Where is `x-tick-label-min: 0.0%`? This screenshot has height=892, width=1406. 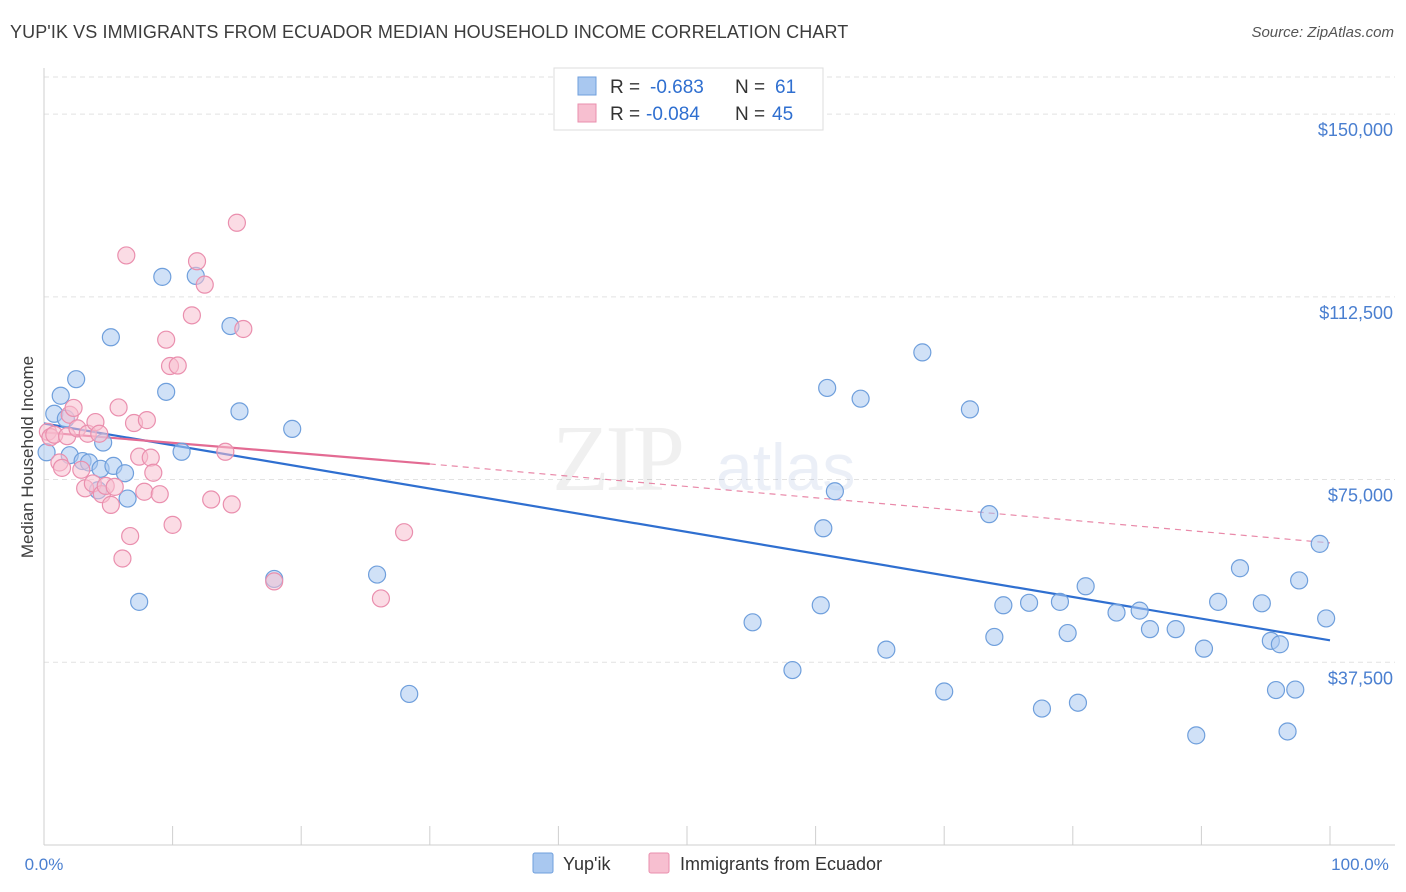
x-tick-label-min: 0.0% is located at coordinates (44, 864).